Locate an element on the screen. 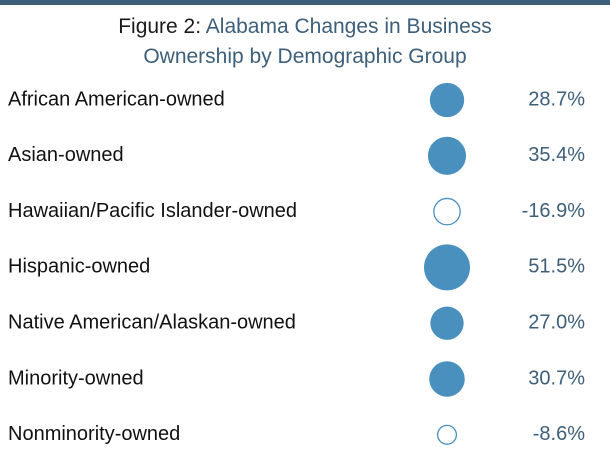 This screenshot has height=464, width=610. top-rule is located at coordinates (305, 2).